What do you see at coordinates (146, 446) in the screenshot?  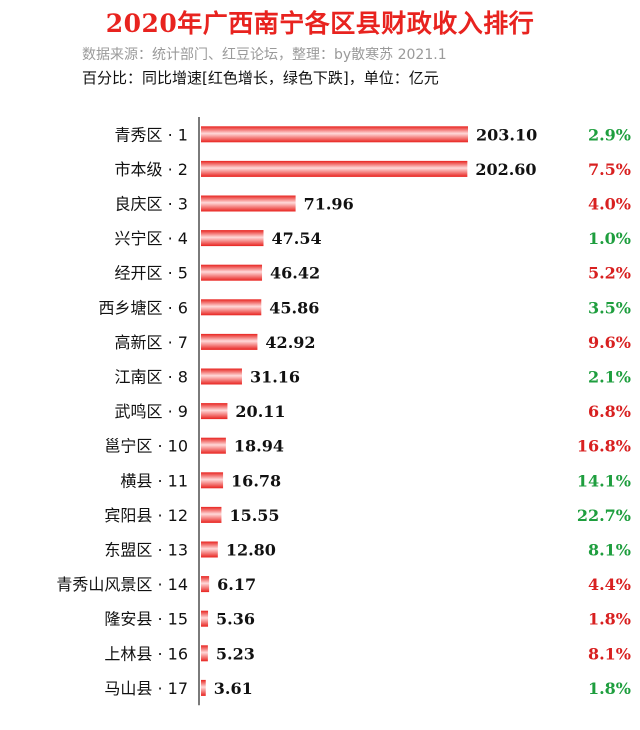 I see `category-label: 邕宁区 · 10` at bounding box center [146, 446].